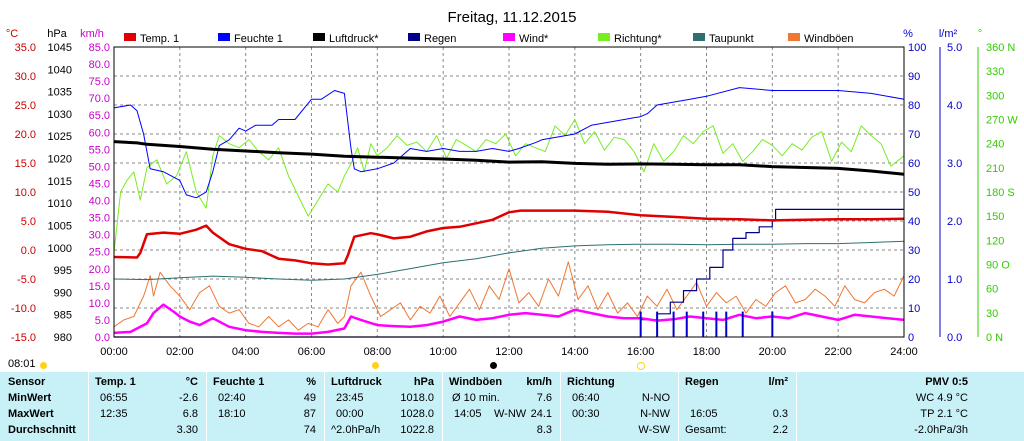  Describe the element at coordinates (99, 236) in the screenshot. I see `wind-tick-label: 30.0` at that location.